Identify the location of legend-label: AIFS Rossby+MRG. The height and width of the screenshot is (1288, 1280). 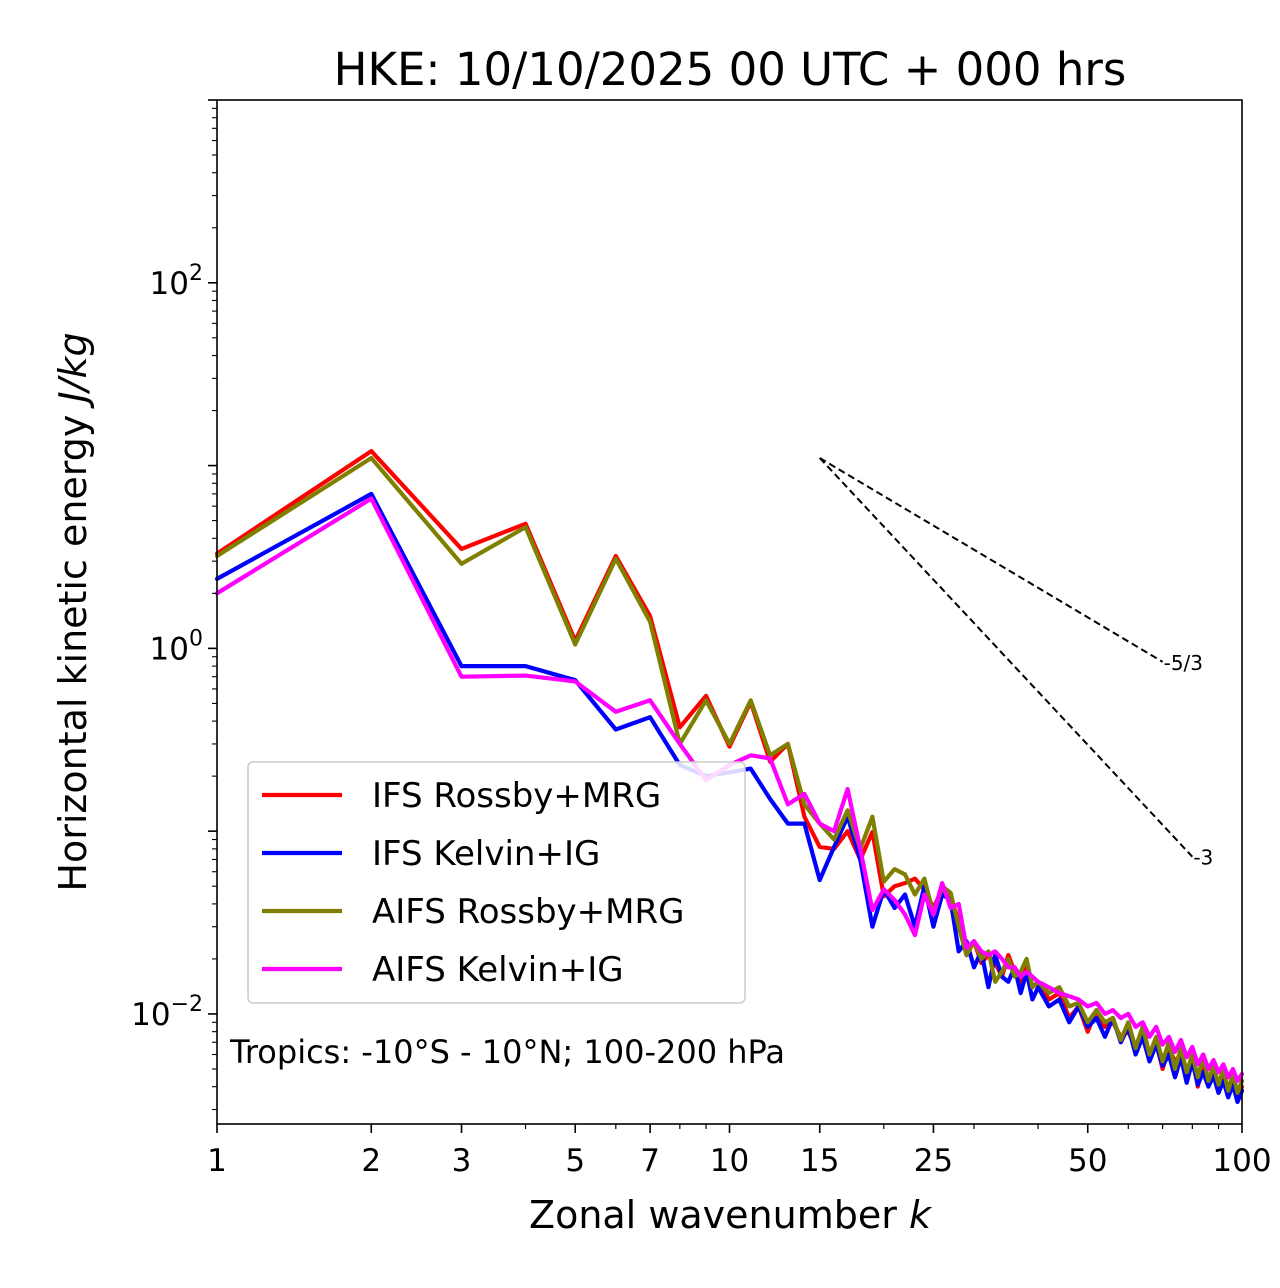
(528, 912).